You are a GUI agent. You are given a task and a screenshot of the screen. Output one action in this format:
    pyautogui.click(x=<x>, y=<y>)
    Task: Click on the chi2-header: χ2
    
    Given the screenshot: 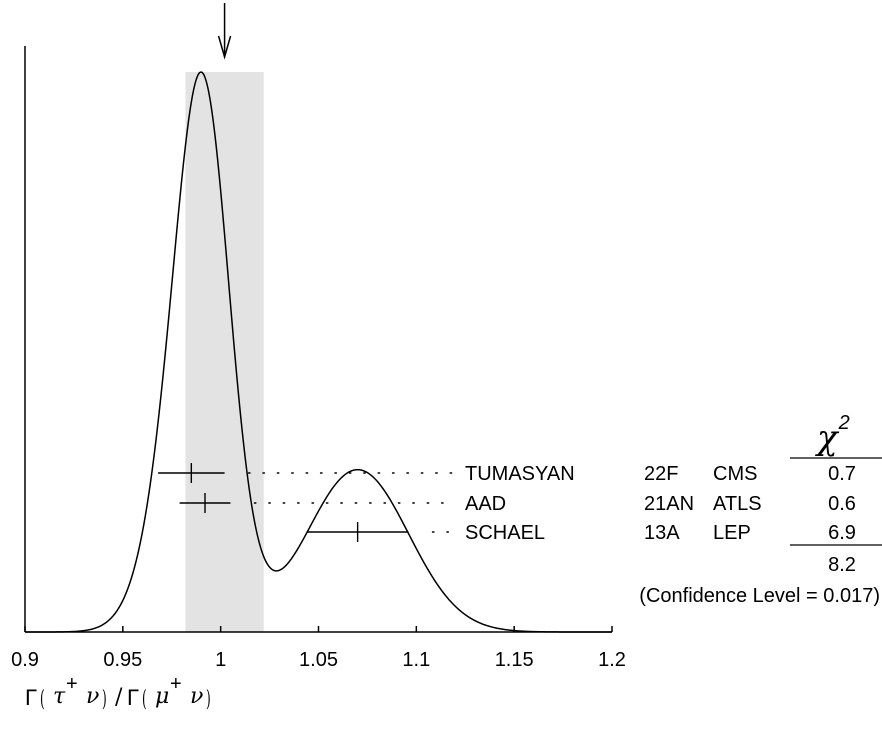 What is the action you would take?
    pyautogui.click(x=832, y=435)
    